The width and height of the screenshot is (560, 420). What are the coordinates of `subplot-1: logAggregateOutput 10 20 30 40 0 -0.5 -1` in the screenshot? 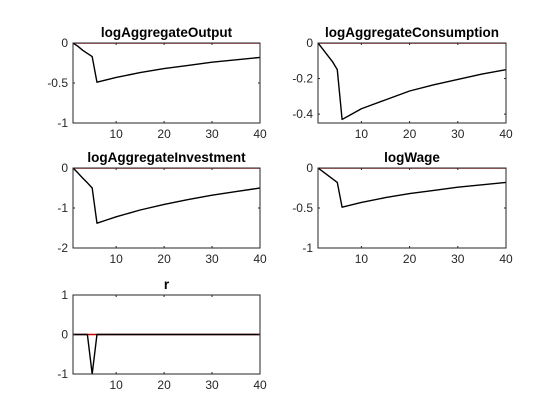 It's located at (157, 83).